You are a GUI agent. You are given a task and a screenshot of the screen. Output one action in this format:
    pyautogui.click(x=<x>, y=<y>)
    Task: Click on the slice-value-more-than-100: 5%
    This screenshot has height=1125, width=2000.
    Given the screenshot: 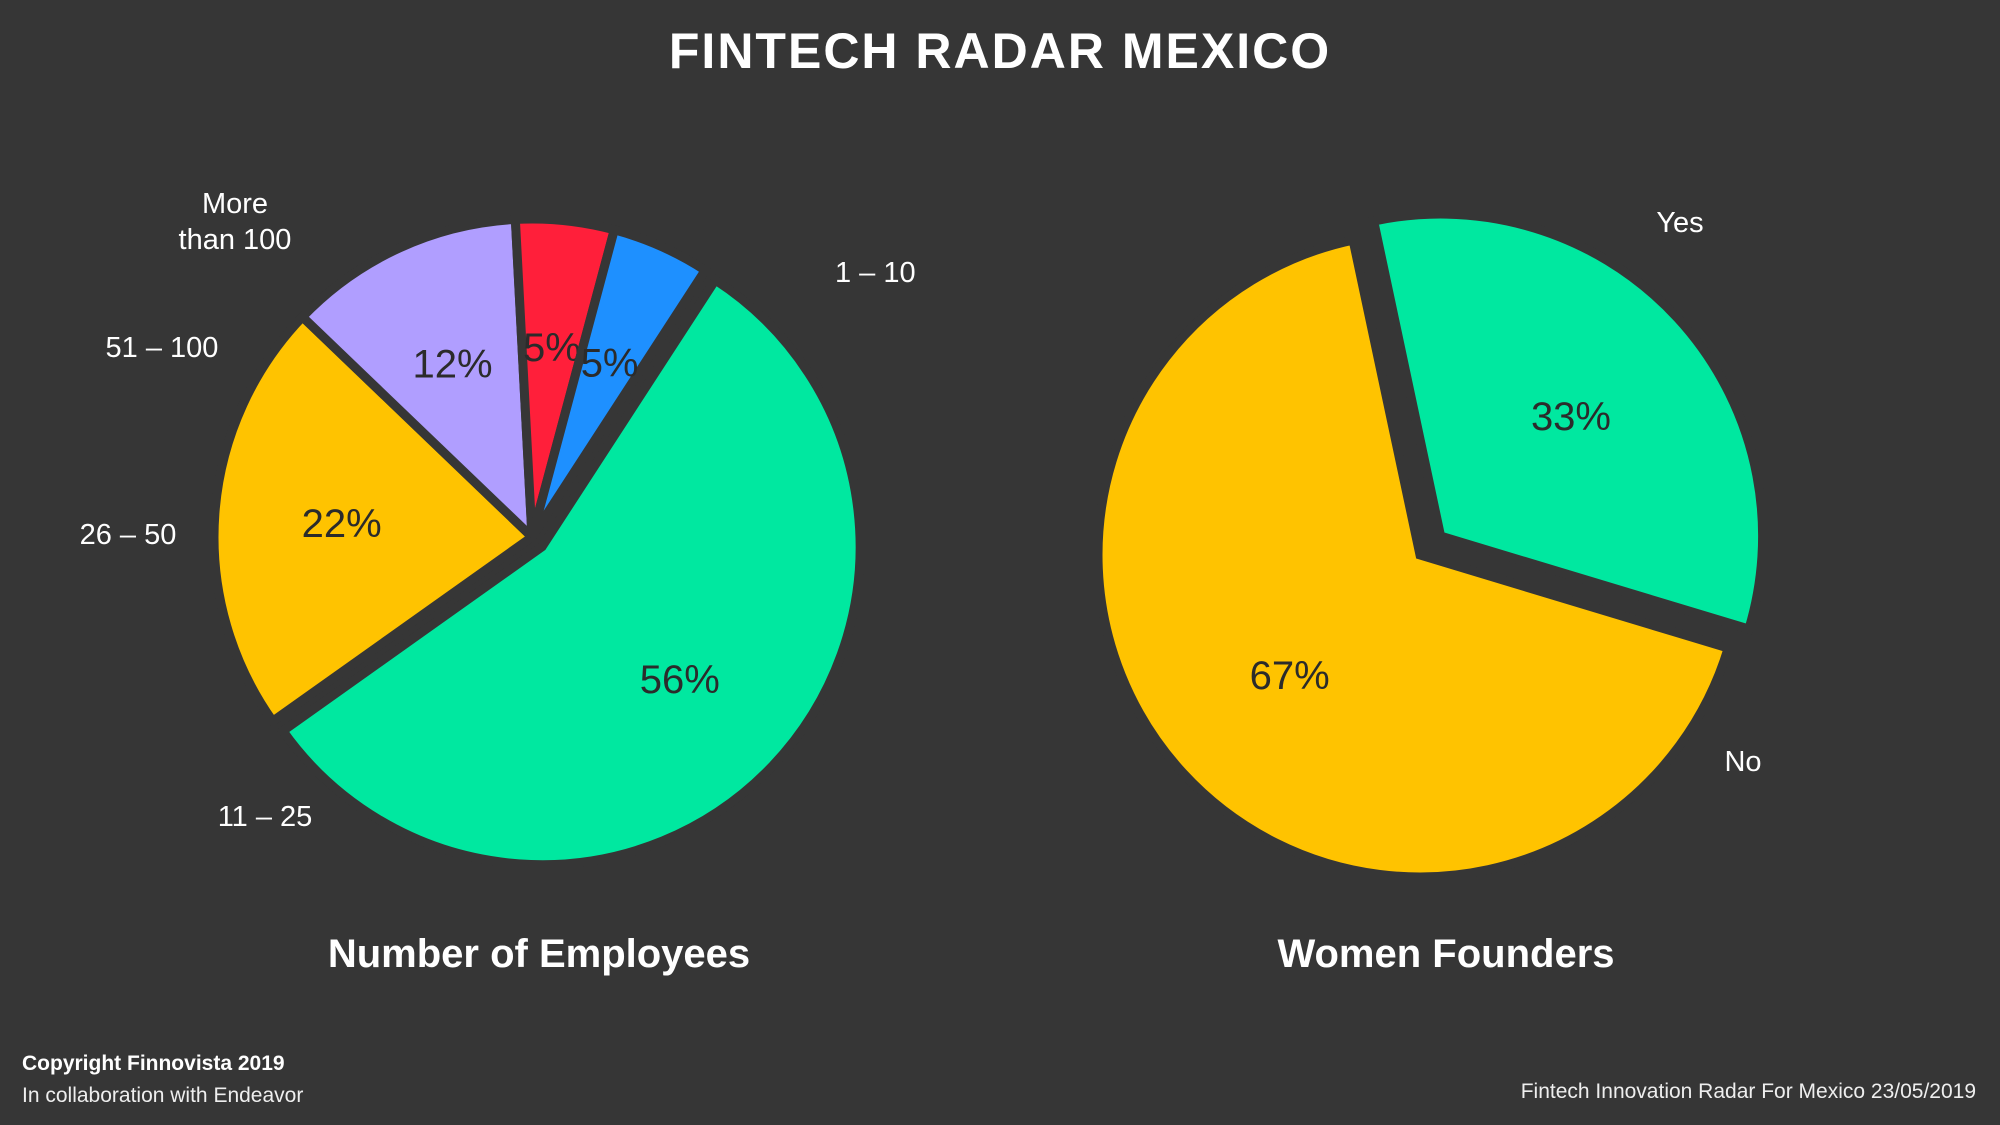 What is the action you would take?
    pyautogui.click(x=610, y=364)
    